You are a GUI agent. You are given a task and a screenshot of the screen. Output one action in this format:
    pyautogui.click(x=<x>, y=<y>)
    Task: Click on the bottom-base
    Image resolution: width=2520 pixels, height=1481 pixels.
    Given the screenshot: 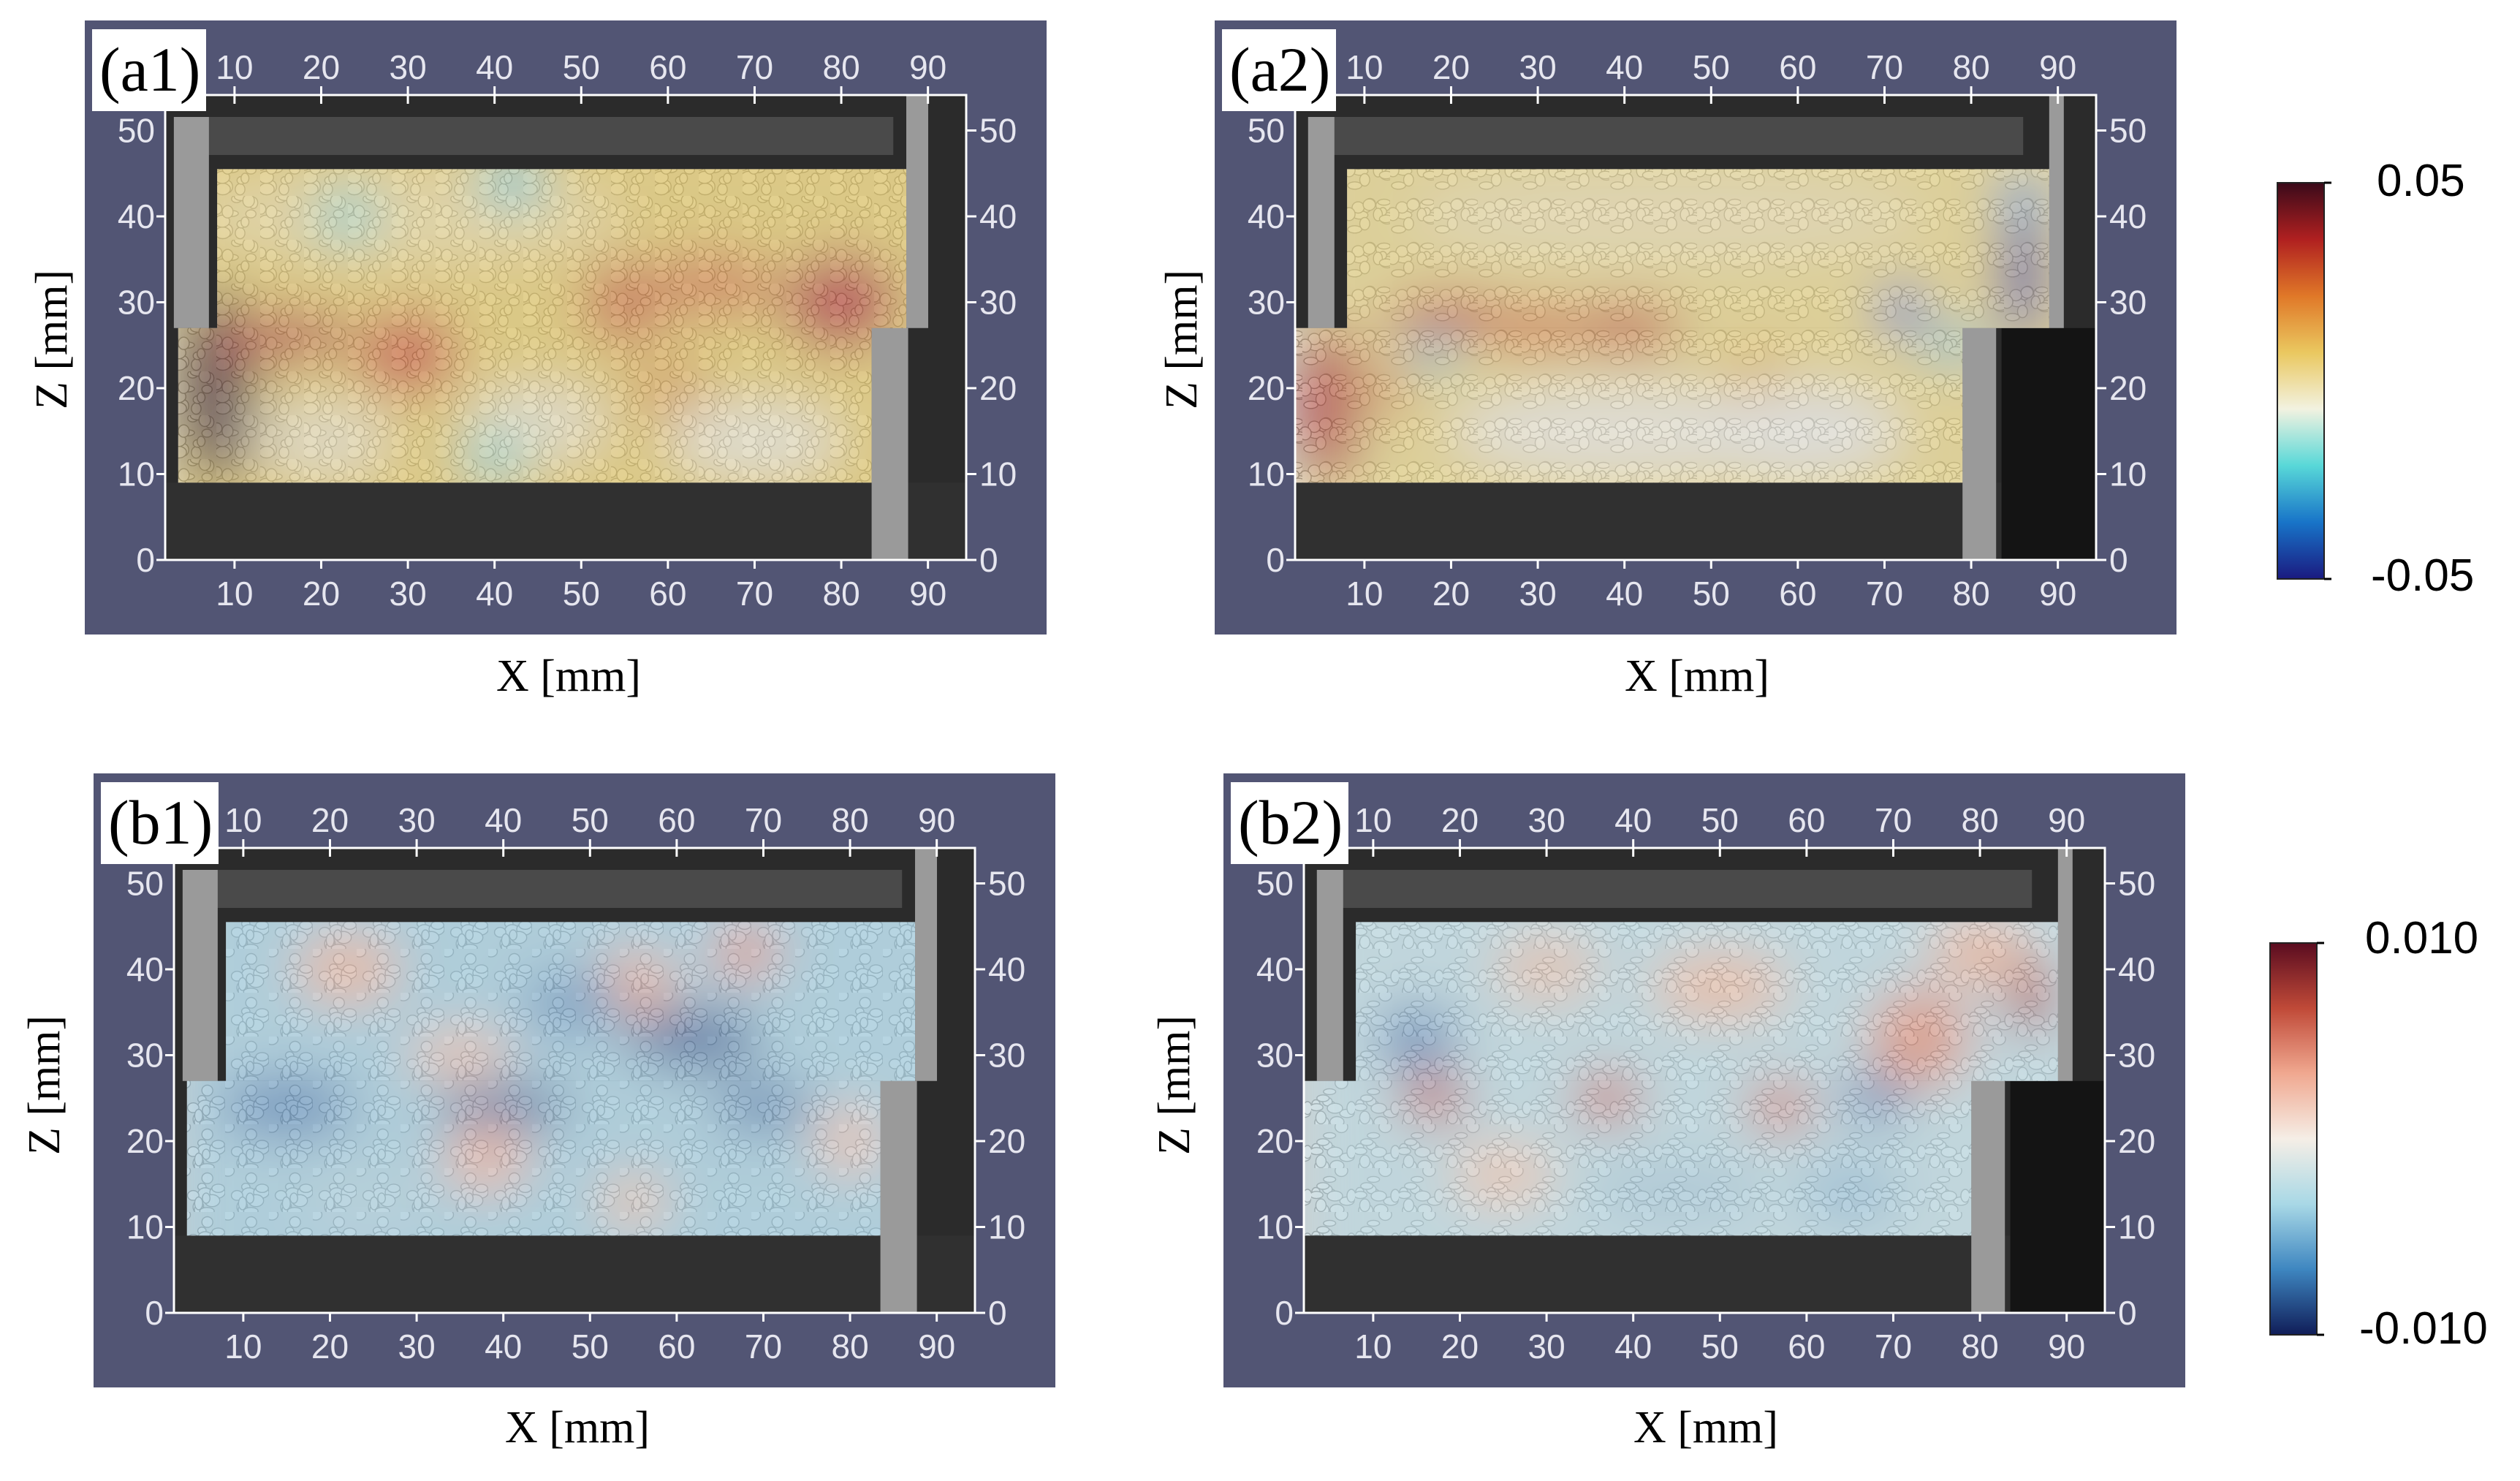 What is the action you would take?
    pyautogui.click(x=574, y=1274)
    